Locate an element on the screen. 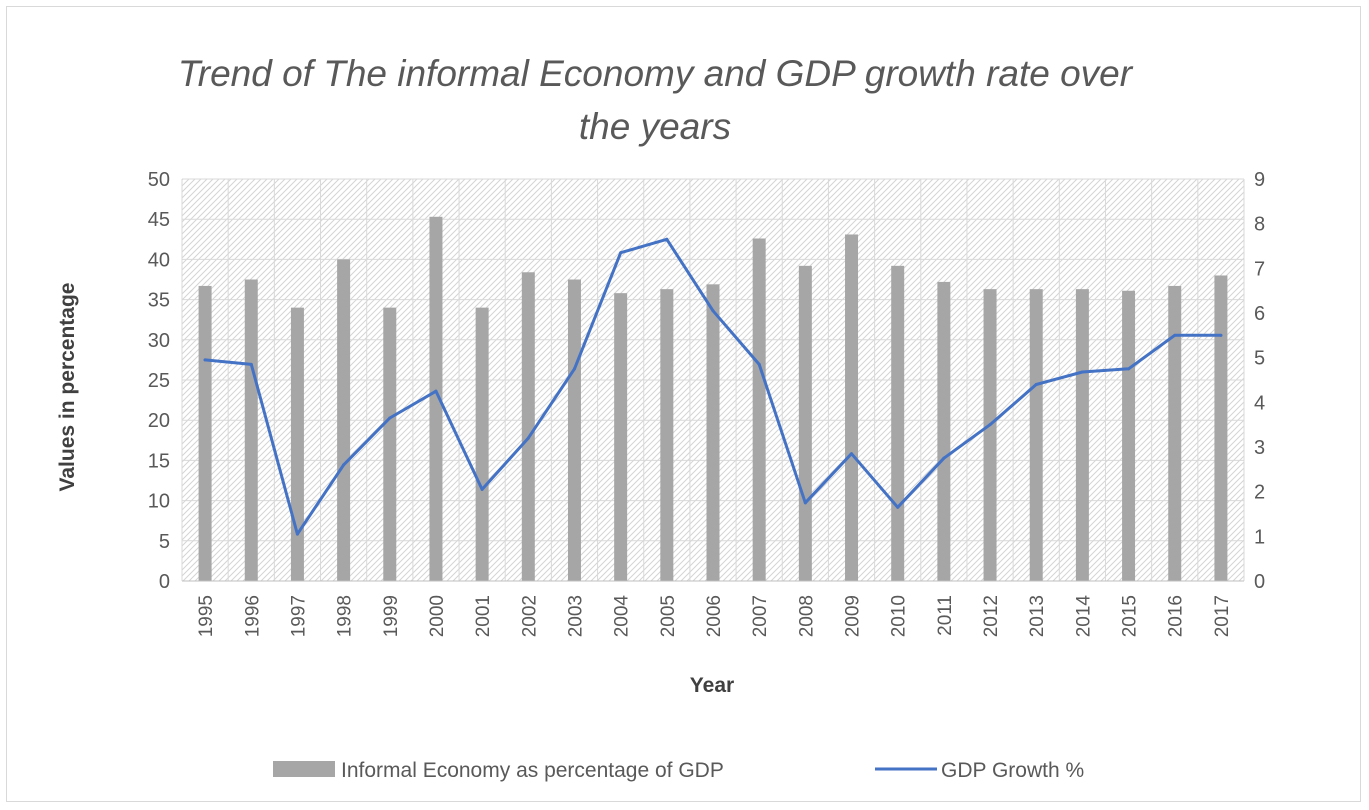 The image size is (1369, 810). point-1998 is located at coordinates (344, 465).